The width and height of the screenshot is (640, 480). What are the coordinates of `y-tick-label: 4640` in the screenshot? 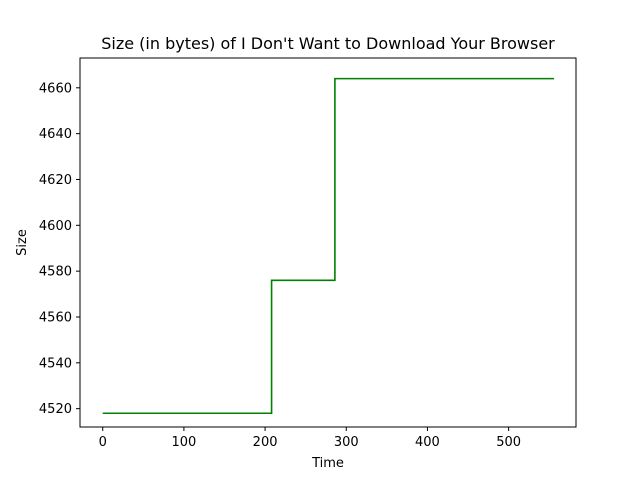 It's located at (55, 134).